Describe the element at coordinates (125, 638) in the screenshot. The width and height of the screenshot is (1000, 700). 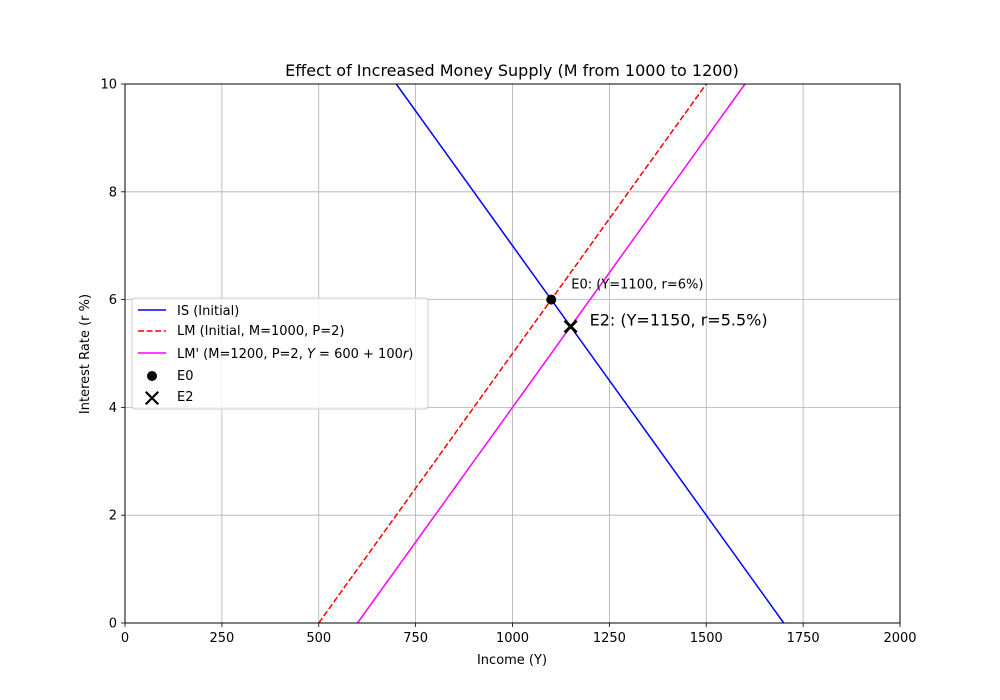
I see `x-tick-label: 0` at that location.